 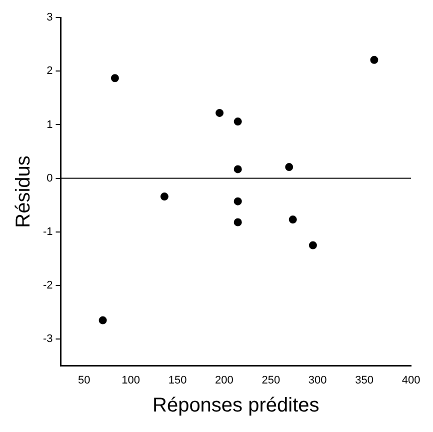 I want to click on y-axis-title: Résidus, so click(x=23, y=192).